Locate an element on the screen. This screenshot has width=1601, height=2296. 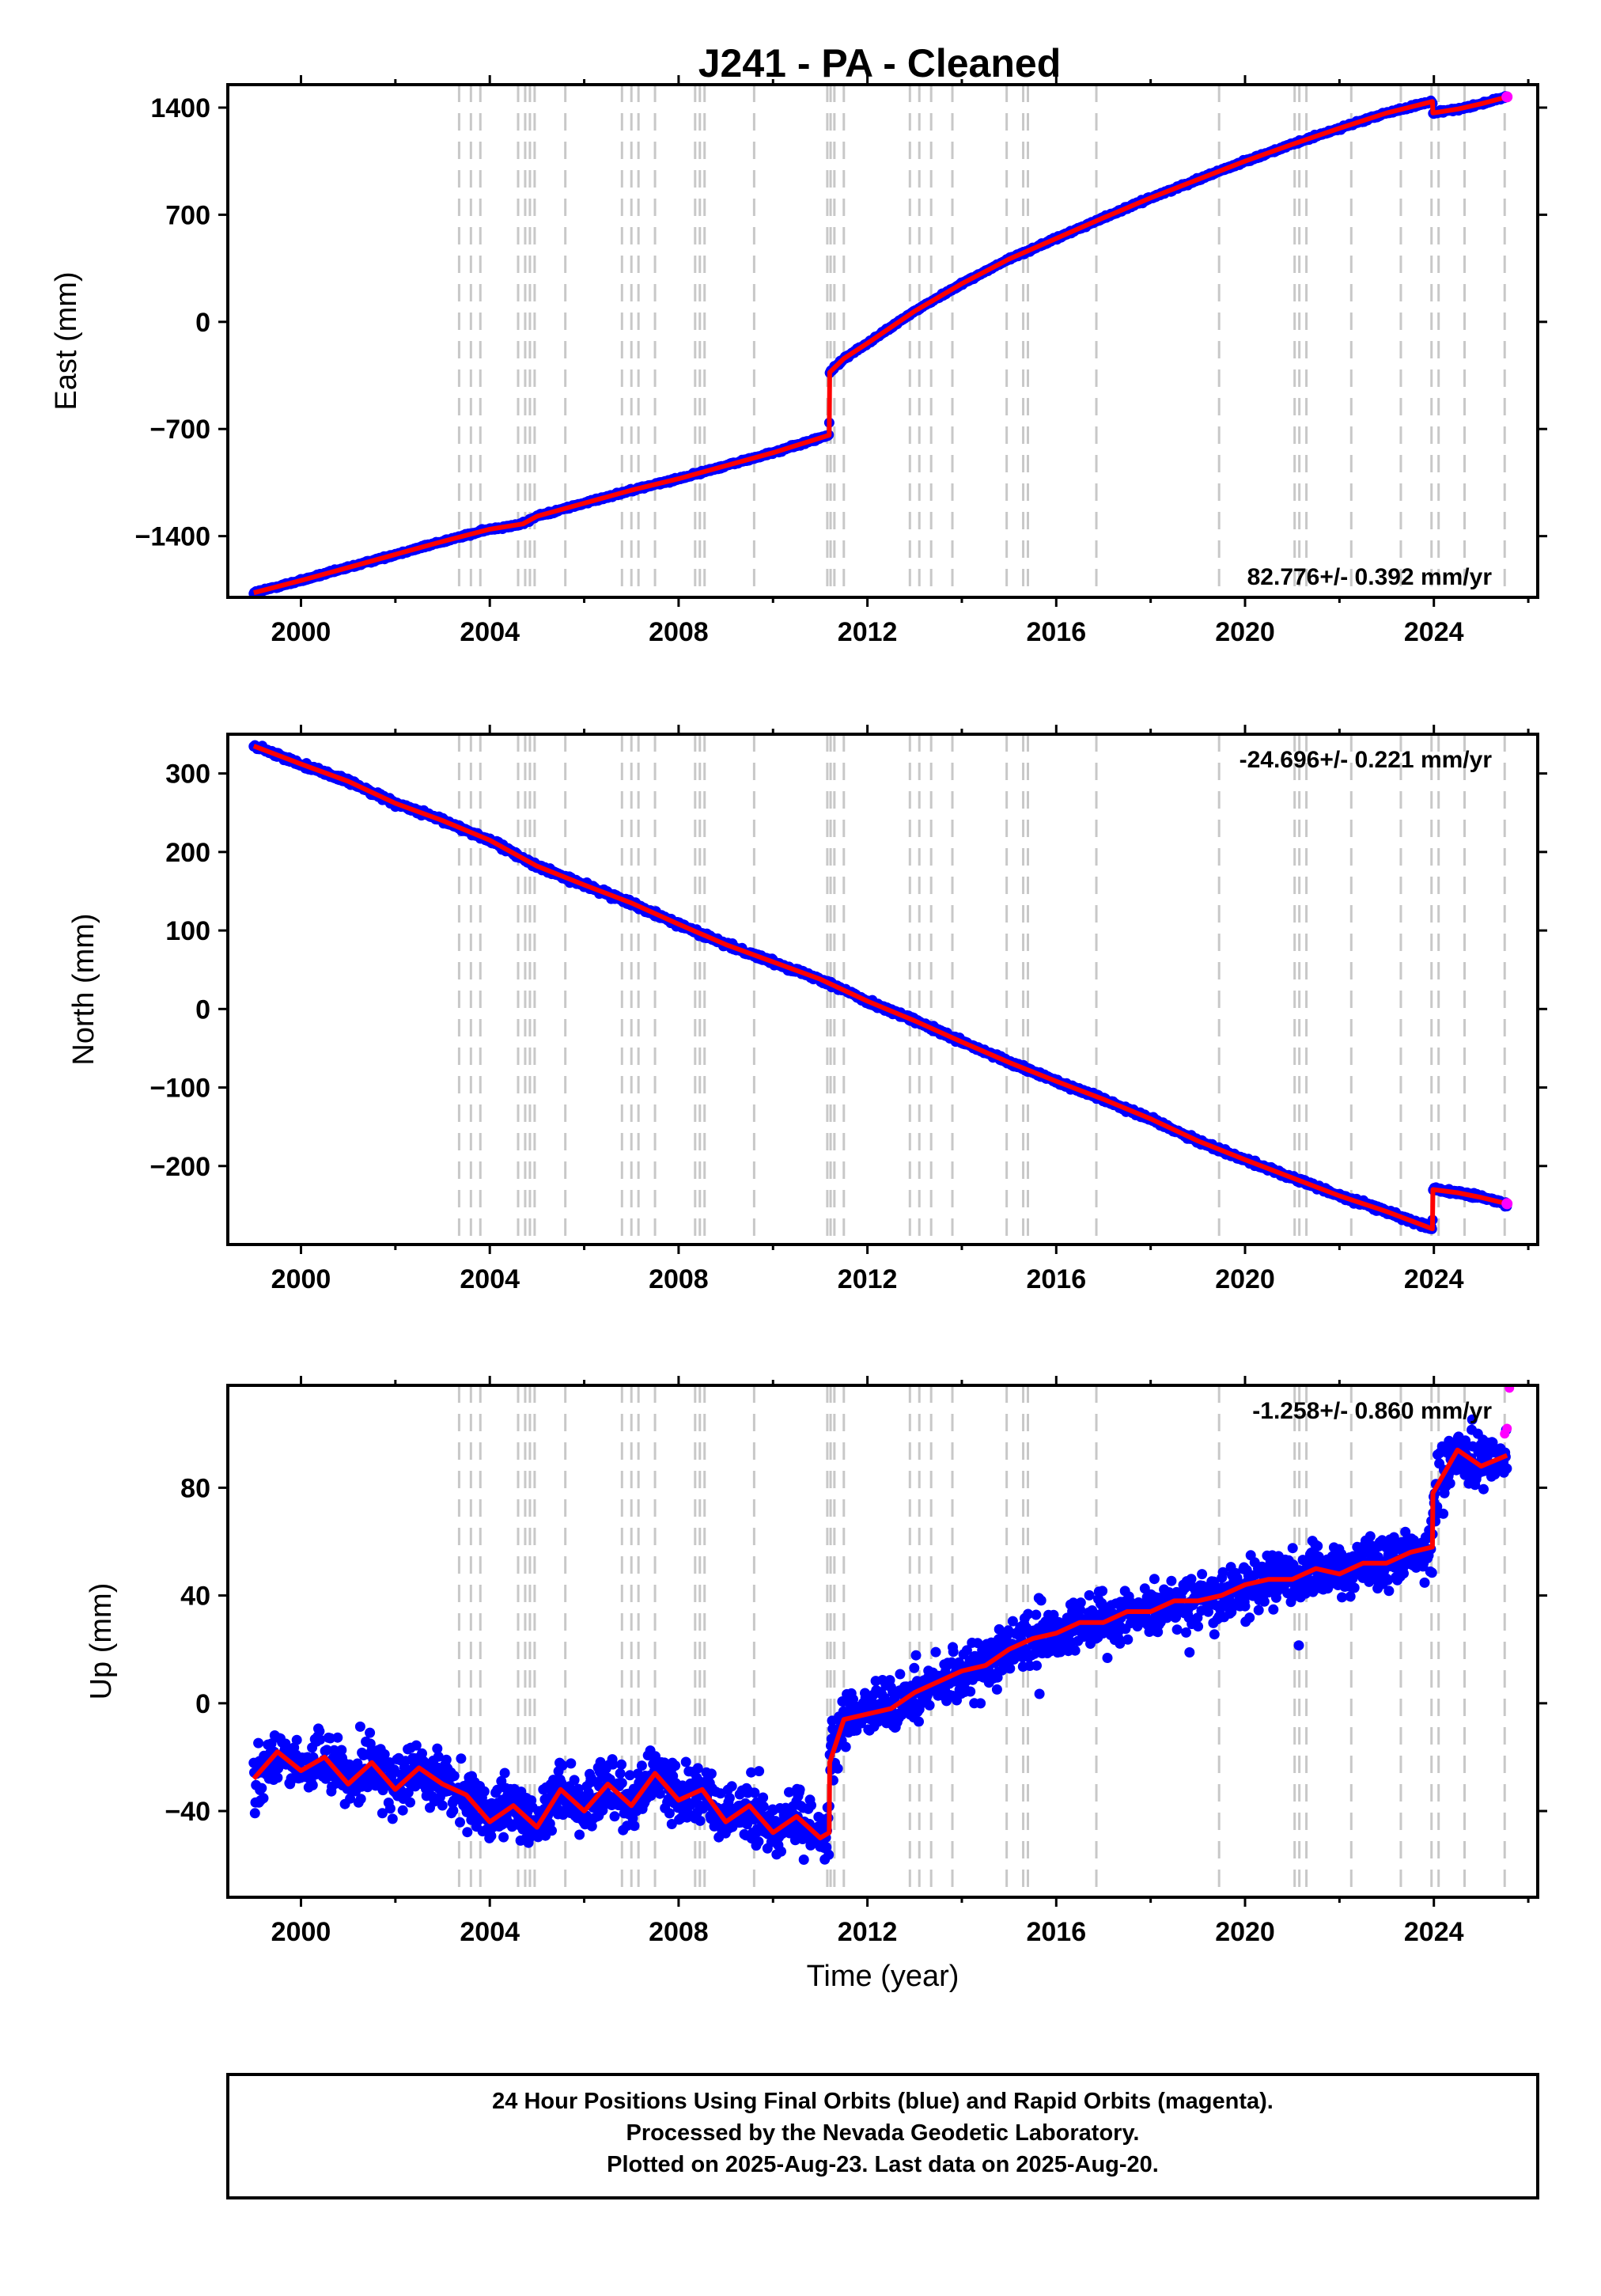
rate-label: 82.776+/- 0.392 mm/yr is located at coordinates (1370, 577).